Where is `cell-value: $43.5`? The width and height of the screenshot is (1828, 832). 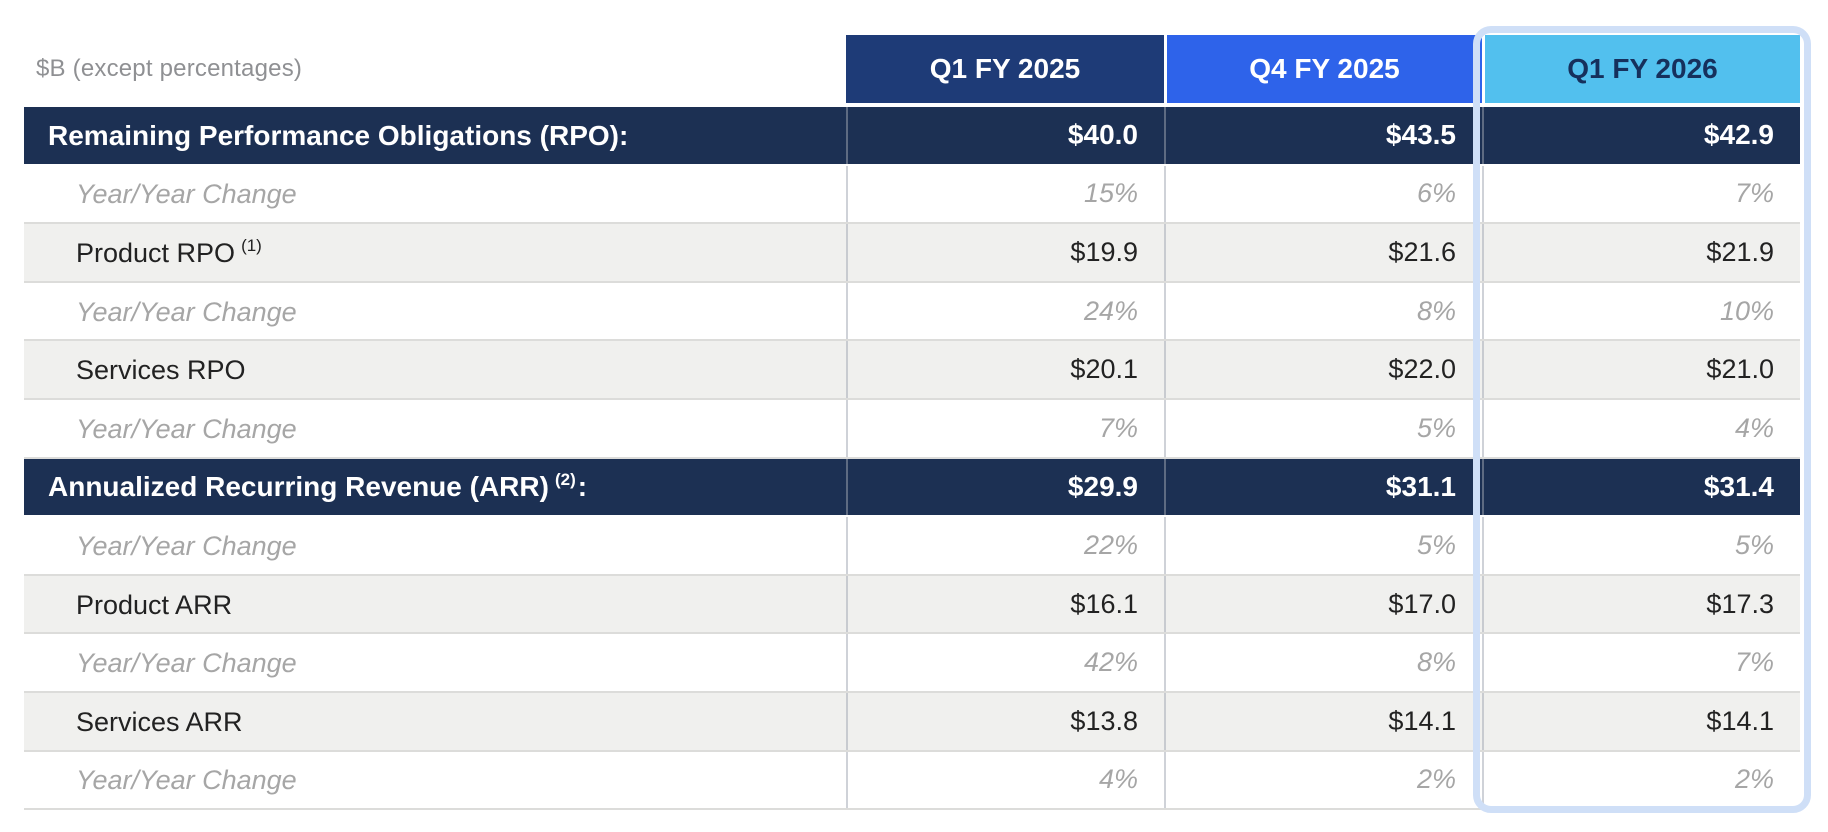
cell-value: $43.5 is located at coordinates (1323, 135).